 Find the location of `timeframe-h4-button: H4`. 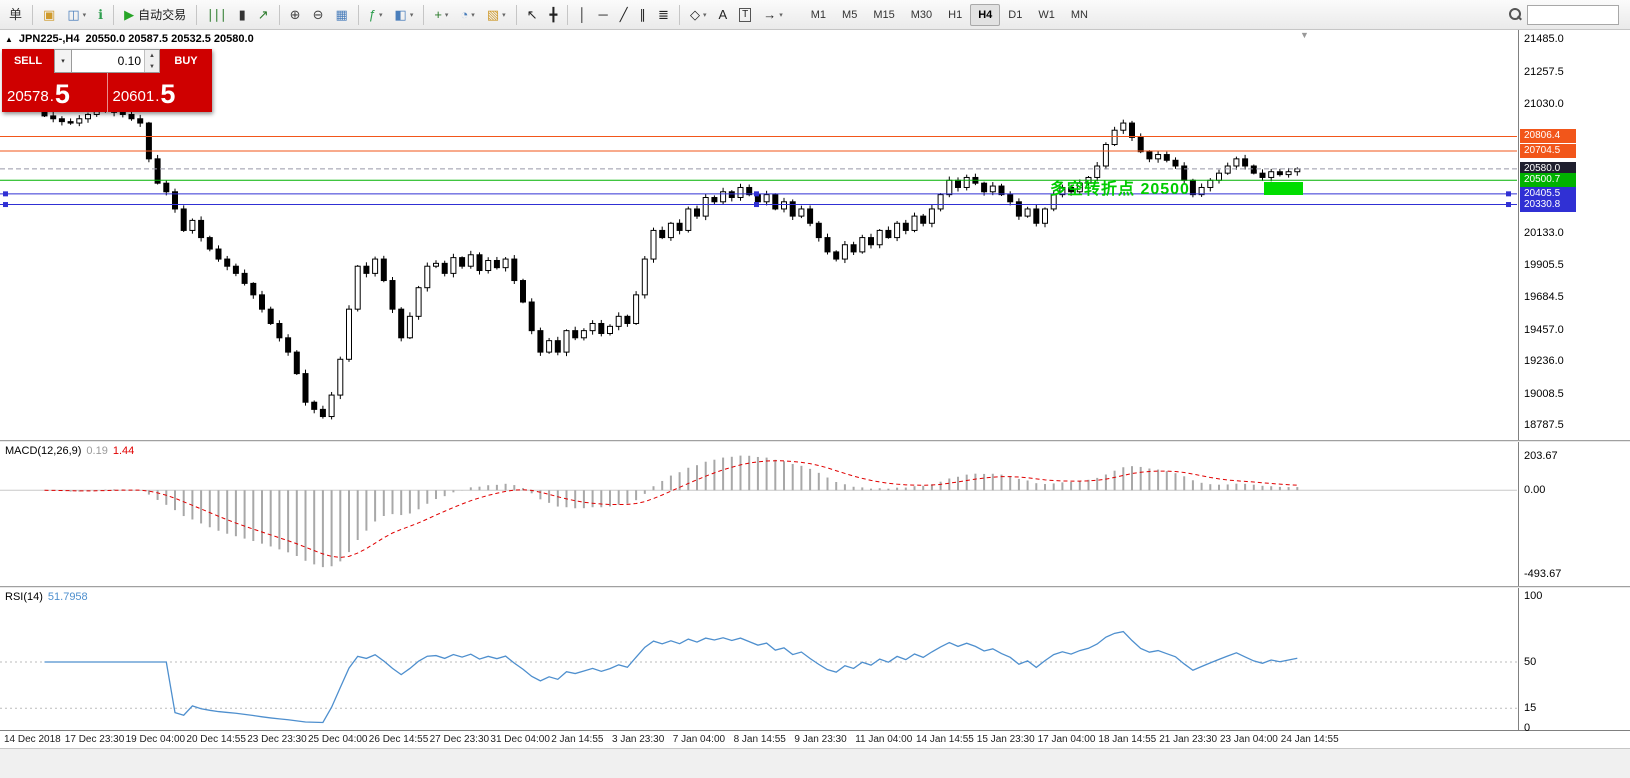

timeframe-h4-button: H4 is located at coordinates (985, 14).